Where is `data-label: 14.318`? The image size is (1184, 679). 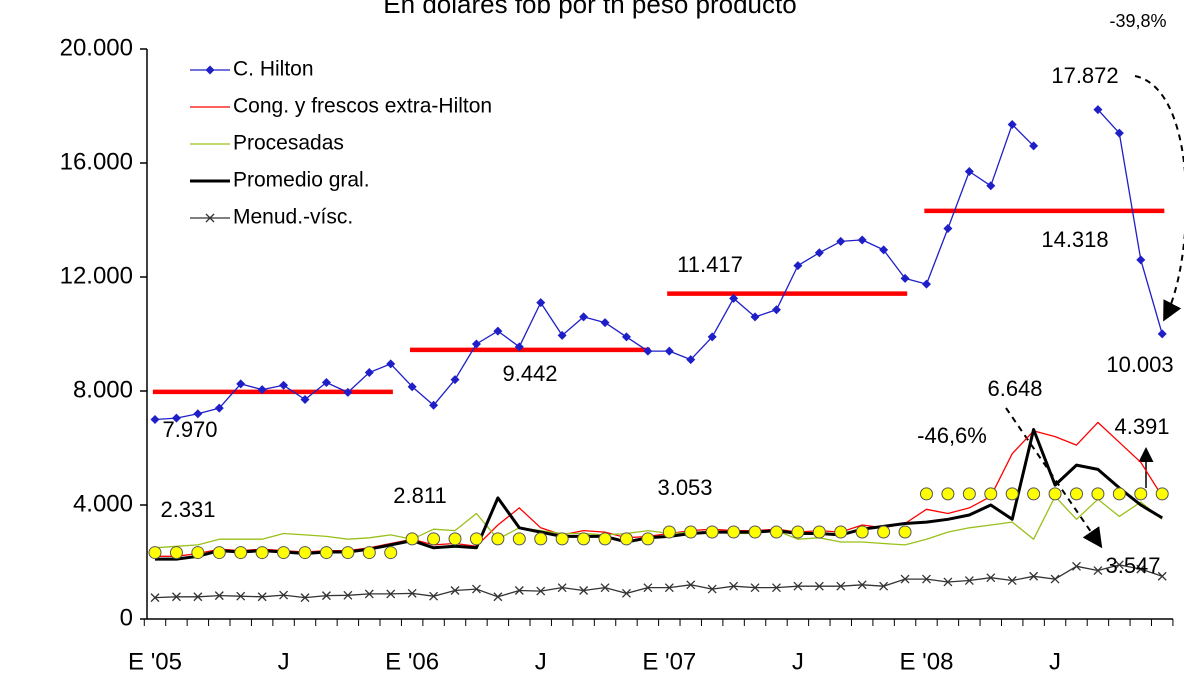 data-label: 14.318 is located at coordinates (1074, 239).